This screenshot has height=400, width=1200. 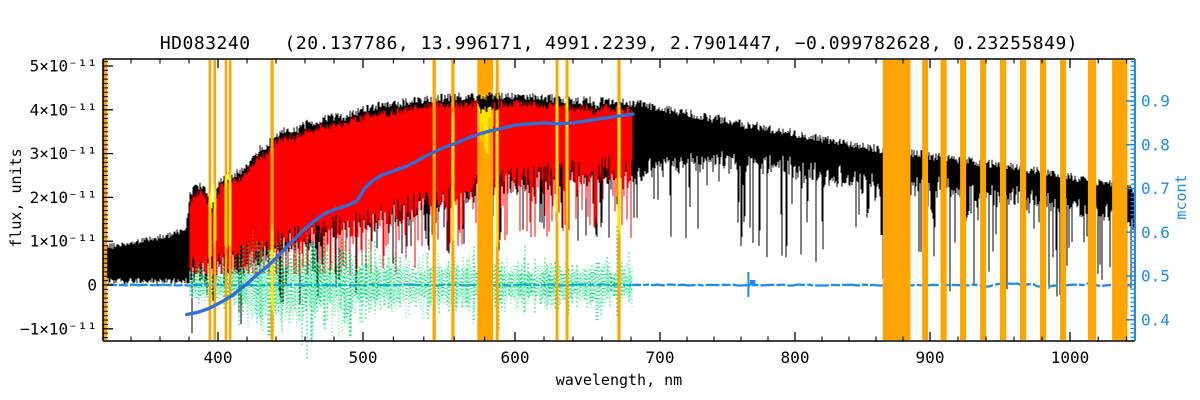 What do you see at coordinates (1155, 101) in the screenshot?
I see `y-right-tick-label: 0.9` at bounding box center [1155, 101].